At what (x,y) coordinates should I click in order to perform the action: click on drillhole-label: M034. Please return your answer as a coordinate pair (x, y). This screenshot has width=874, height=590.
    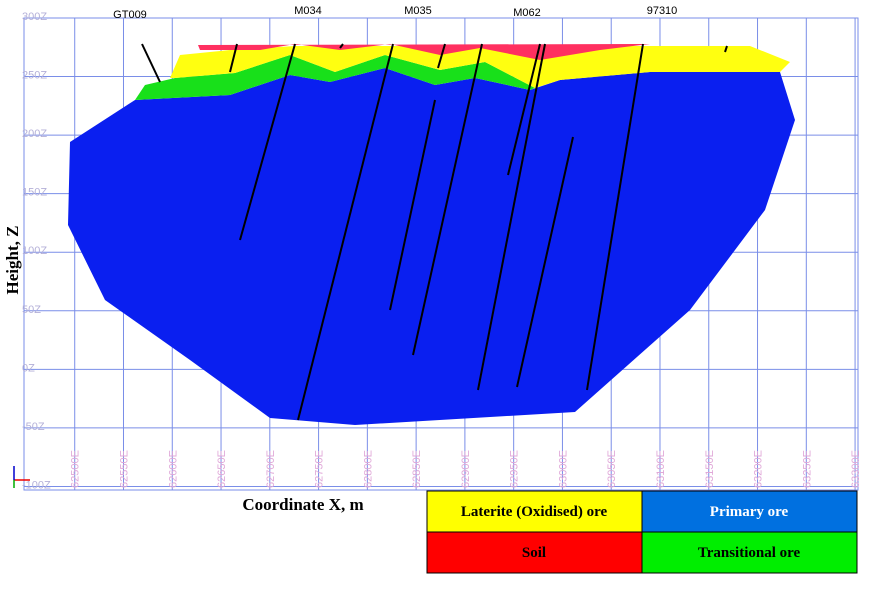
    Looking at the image, I should click on (308, 11).